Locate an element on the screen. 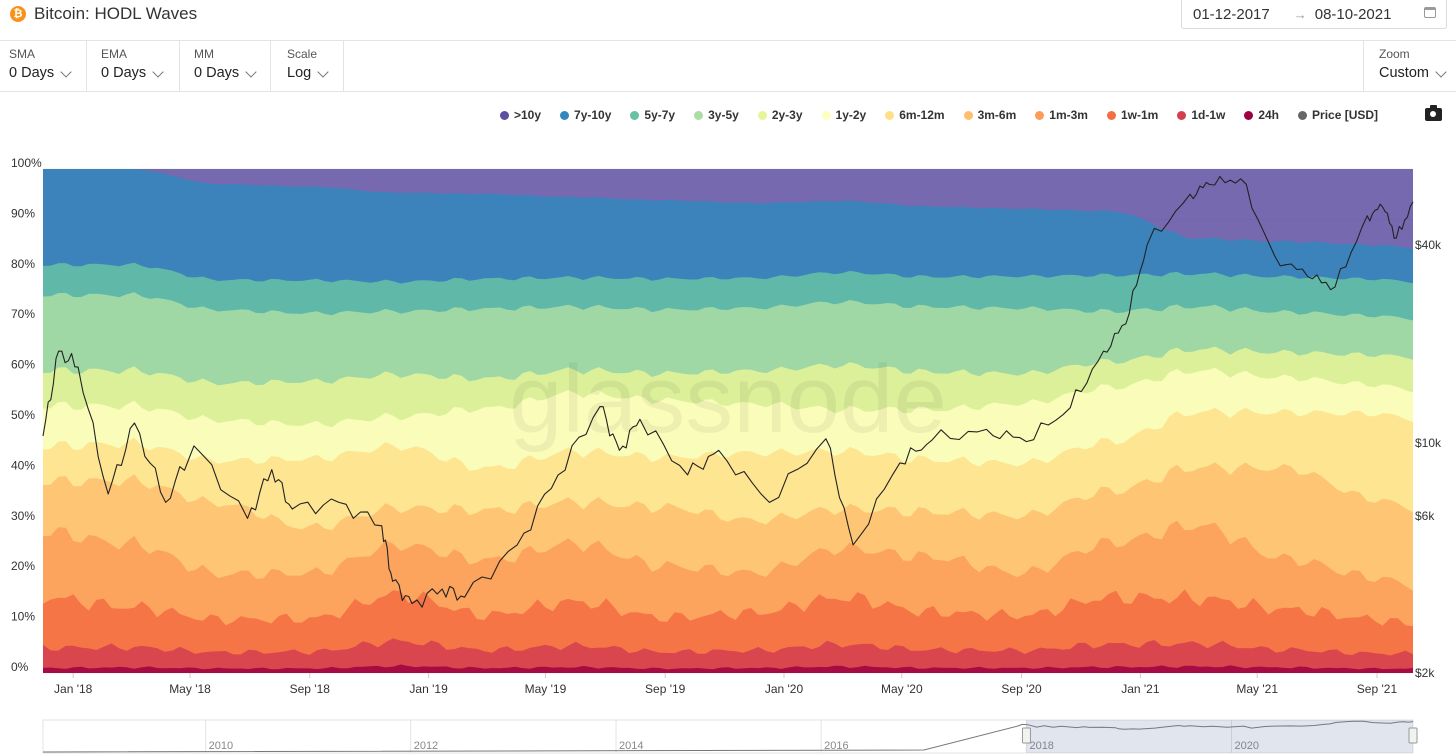 The width and height of the screenshot is (1456, 756). x-tick-label: Sep '18 is located at coordinates (310, 689).